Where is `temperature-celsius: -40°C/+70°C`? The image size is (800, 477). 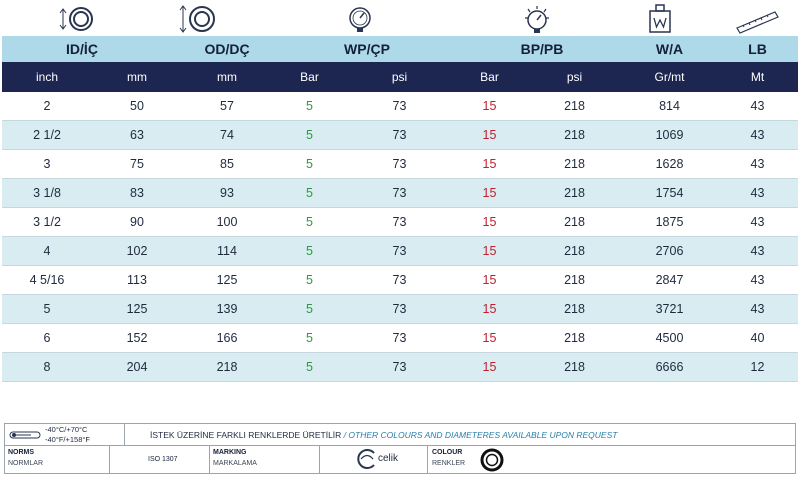
temperature-celsius: -40°C/+70°C is located at coordinates (66, 429).